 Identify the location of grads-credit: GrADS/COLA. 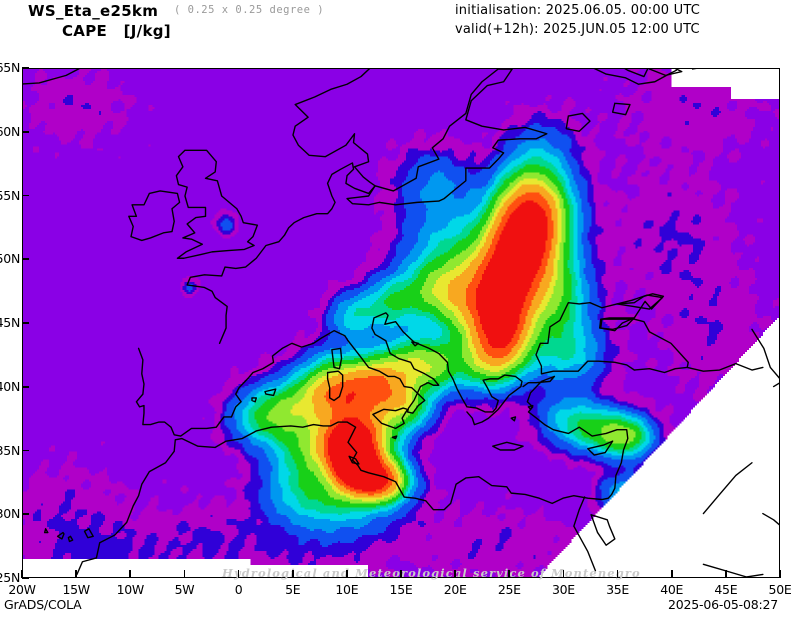
(43, 604).